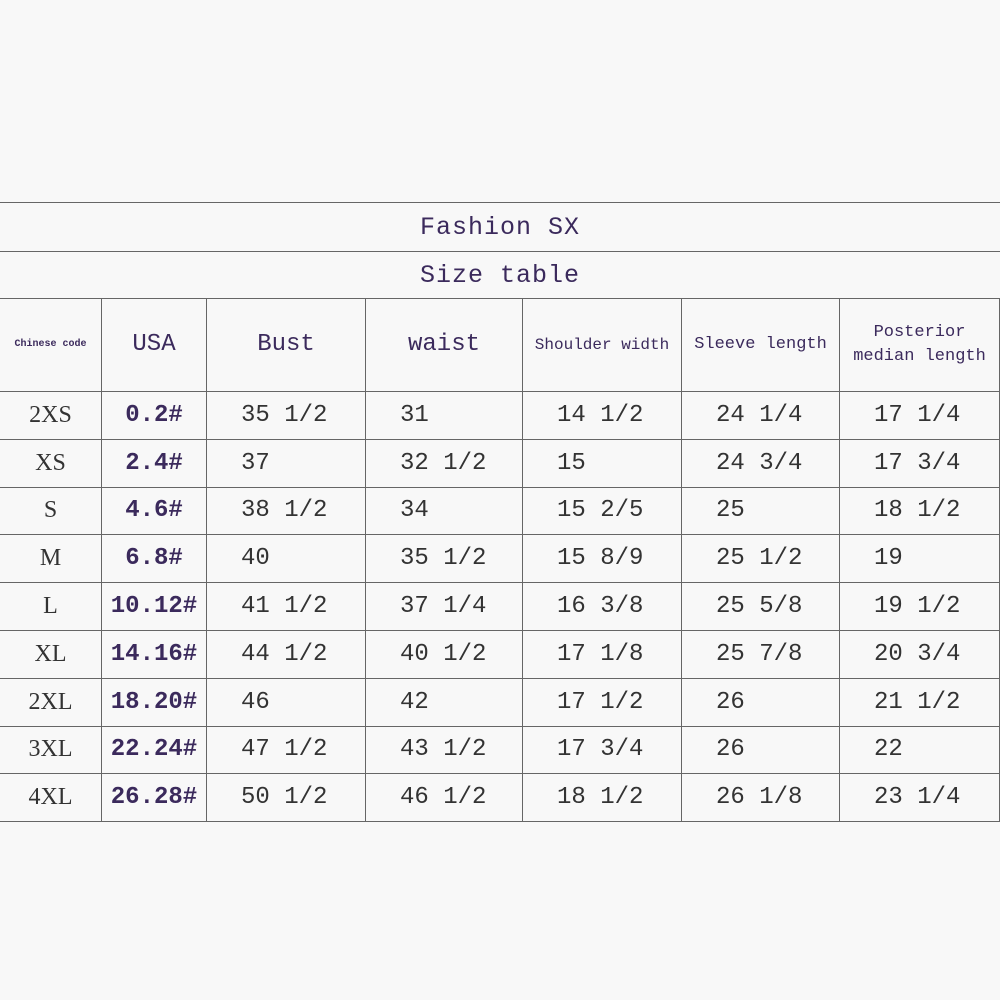  I want to click on table-cell: 37 1/4, so click(444, 607).